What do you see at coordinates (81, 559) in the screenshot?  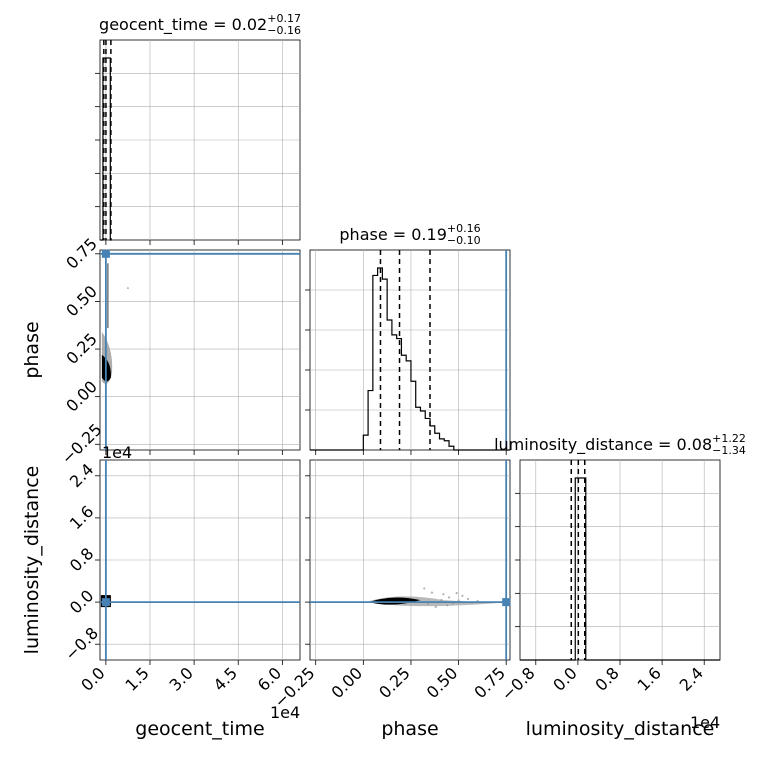 I see `y-tick-label: 0.8` at bounding box center [81, 559].